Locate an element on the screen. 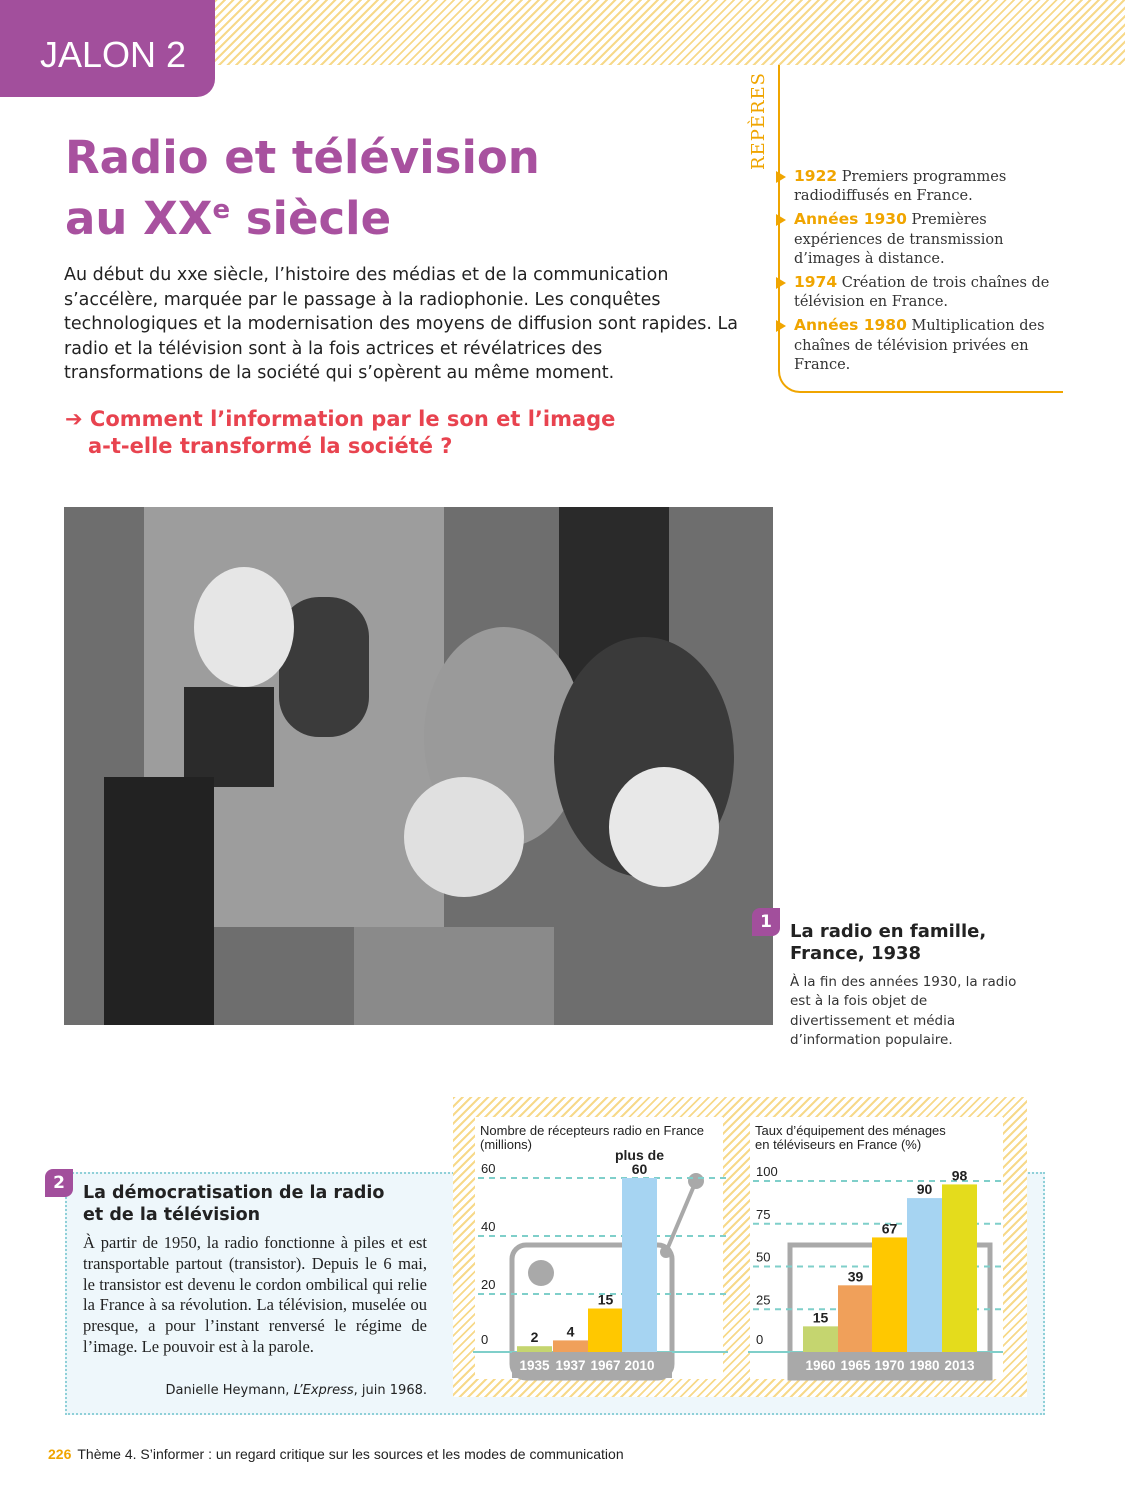 This screenshot has height=1500, width=1125. data-label: 2 is located at coordinates (535, 1337).